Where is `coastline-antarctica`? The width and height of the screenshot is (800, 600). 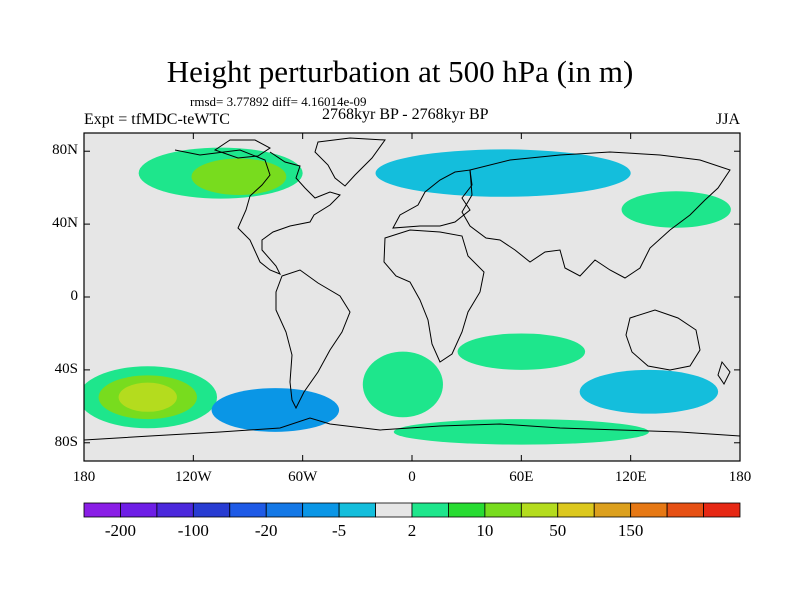 coastline-antarctica is located at coordinates (412, 429).